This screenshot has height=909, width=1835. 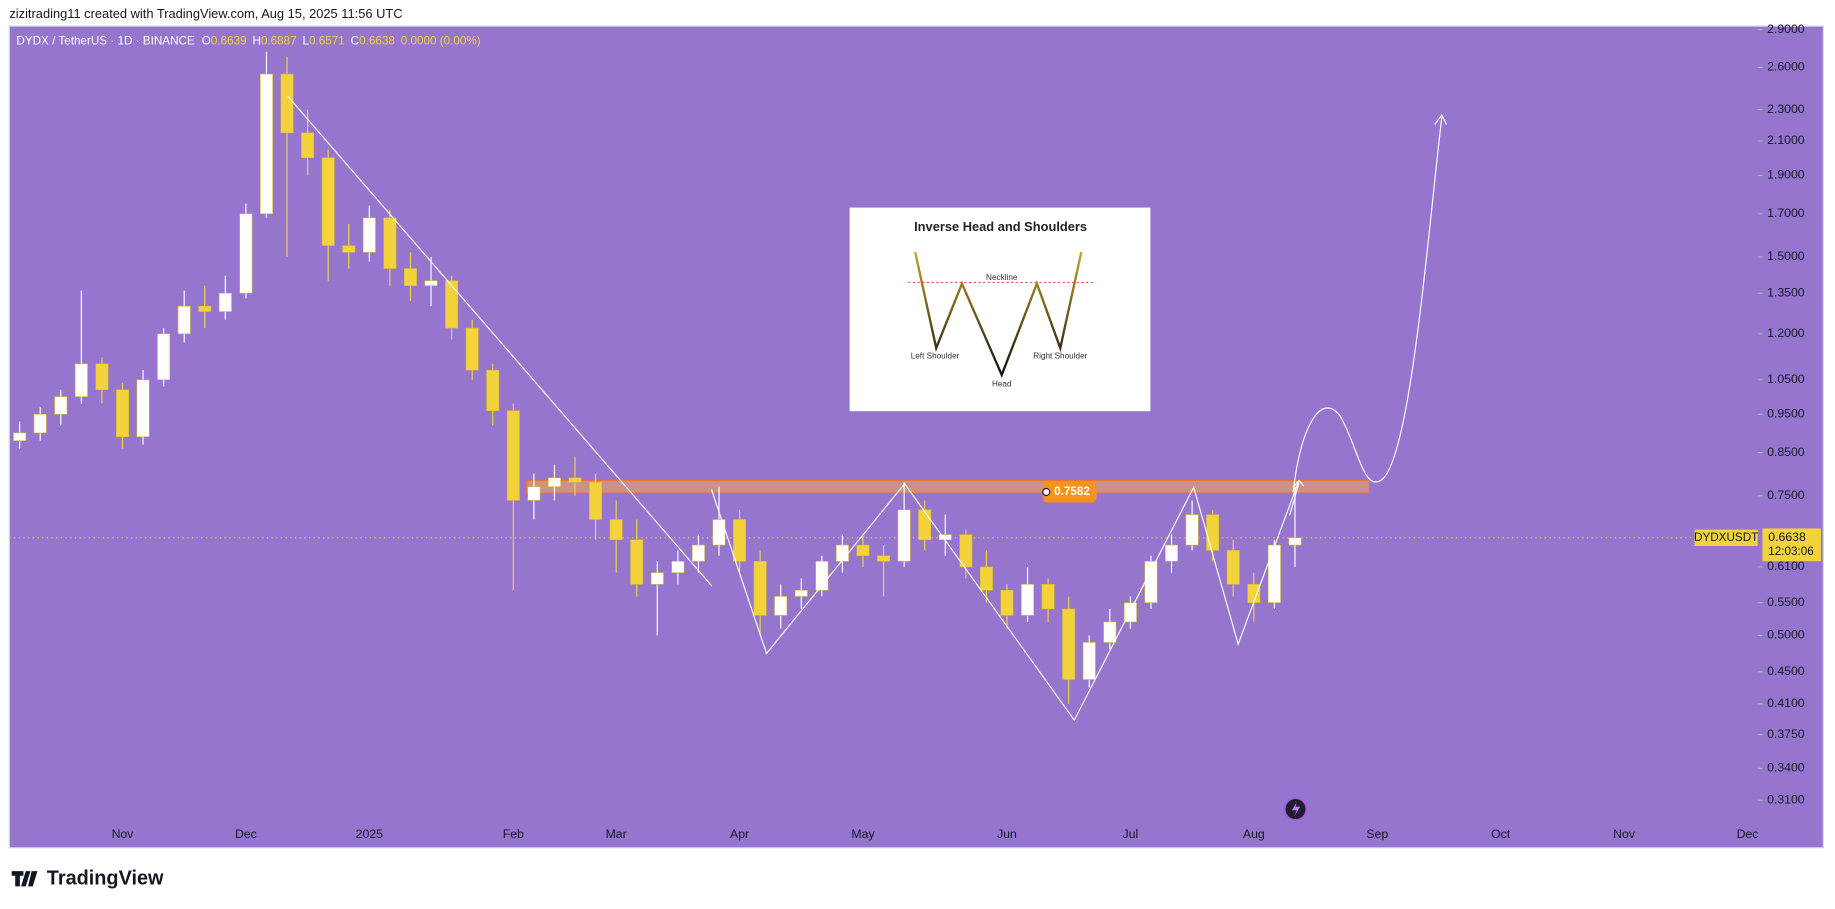 What do you see at coordinates (499, 341) in the screenshot?
I see `trendline` at bounding box center [499, 341].